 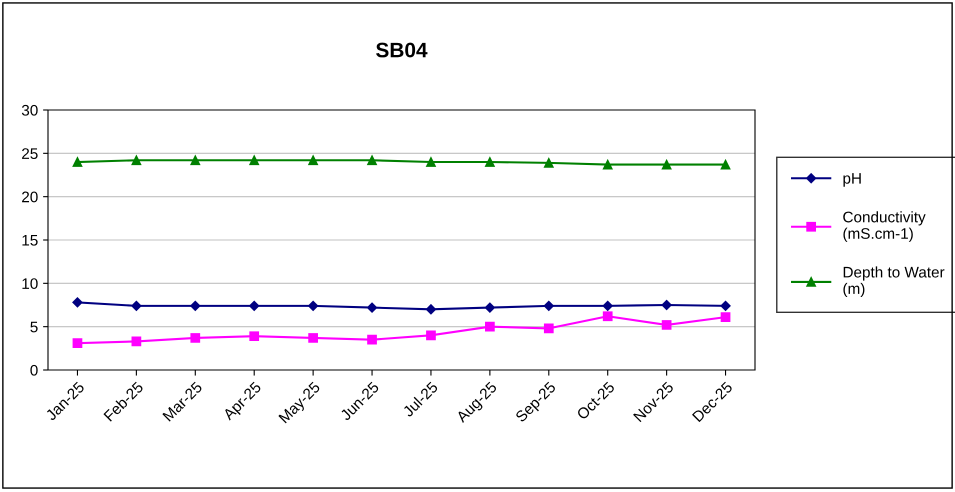 What do you see at coordinates (30, 284) in the screenshot?
I see `y-tick-label: 10` at bounding box center [30, 284].